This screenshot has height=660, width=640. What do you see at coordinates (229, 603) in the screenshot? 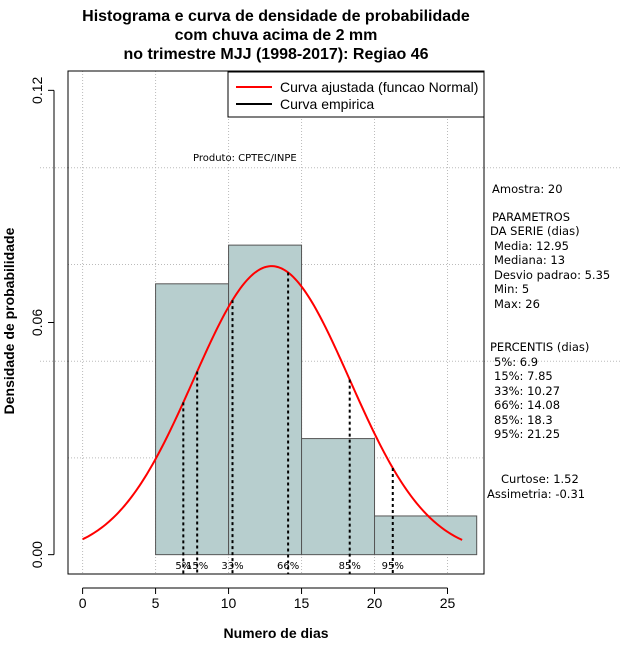
I see `x-tick-label: 10` at bounding box center [229, 603].